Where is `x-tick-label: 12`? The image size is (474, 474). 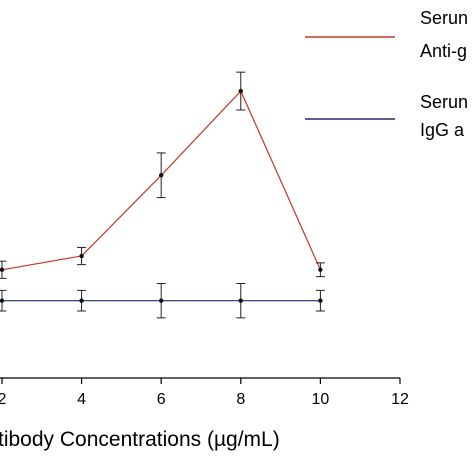 x-tick-label: 12 is located at coordinates (400, 399).